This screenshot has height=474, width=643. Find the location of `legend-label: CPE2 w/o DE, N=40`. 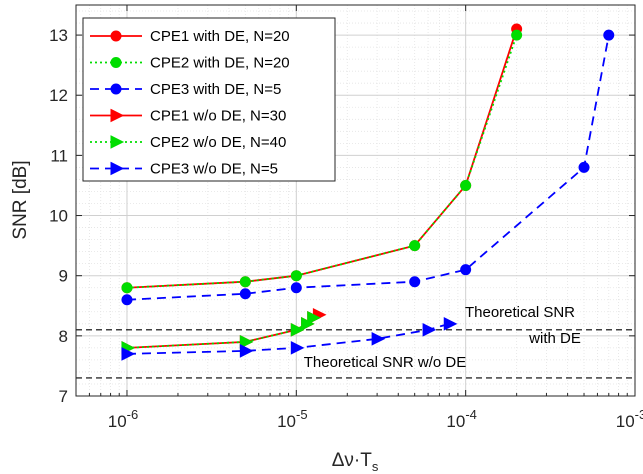

legend-label: CPE2 w/o DE, N=40 is located at coordinates (218, 142).